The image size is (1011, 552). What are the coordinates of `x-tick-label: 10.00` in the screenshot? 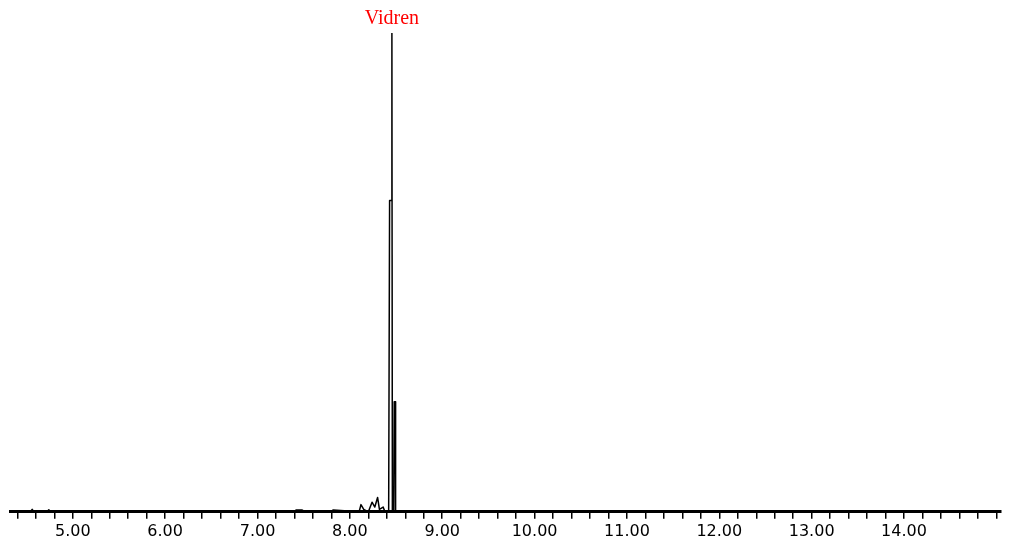 It's located at (534, 530).